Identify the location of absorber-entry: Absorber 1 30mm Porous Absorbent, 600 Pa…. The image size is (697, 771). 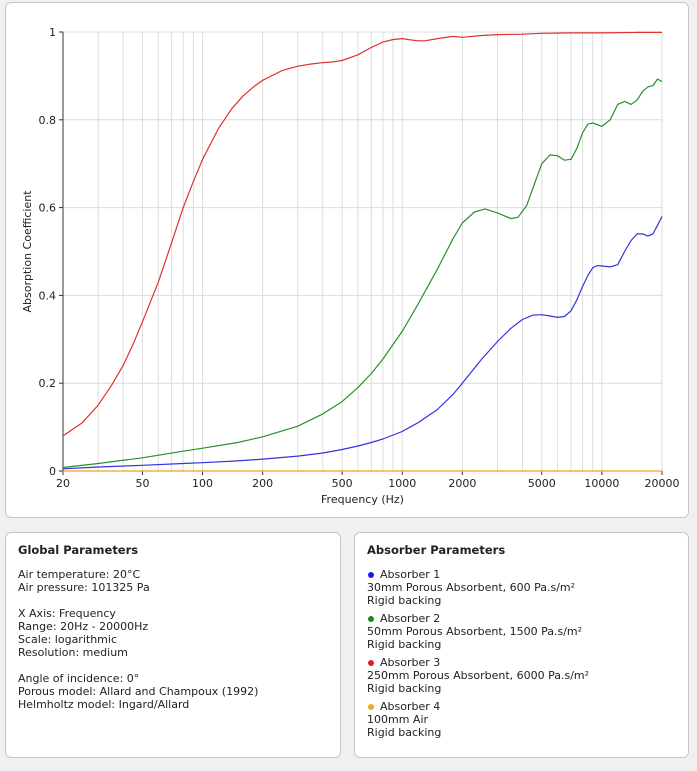
(521, 587).